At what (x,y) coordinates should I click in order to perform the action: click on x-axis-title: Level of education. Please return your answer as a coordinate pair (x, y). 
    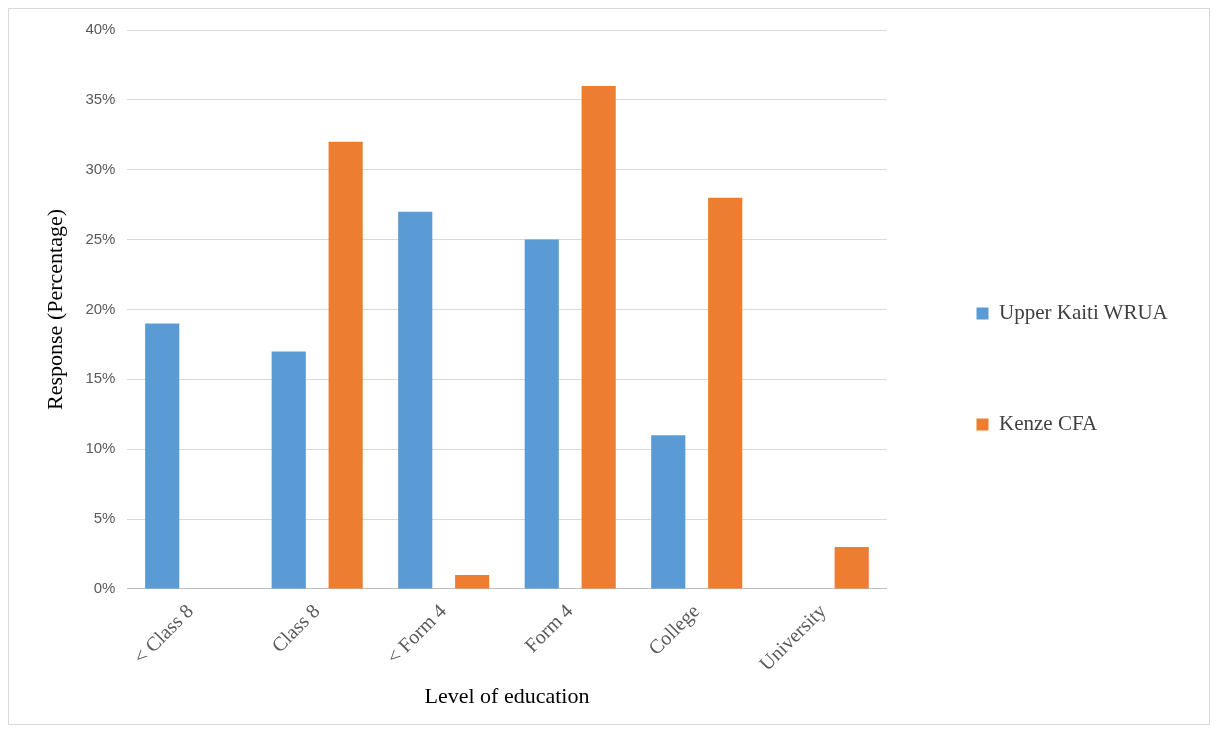
    Looking at the image, I should click on (507, 695).